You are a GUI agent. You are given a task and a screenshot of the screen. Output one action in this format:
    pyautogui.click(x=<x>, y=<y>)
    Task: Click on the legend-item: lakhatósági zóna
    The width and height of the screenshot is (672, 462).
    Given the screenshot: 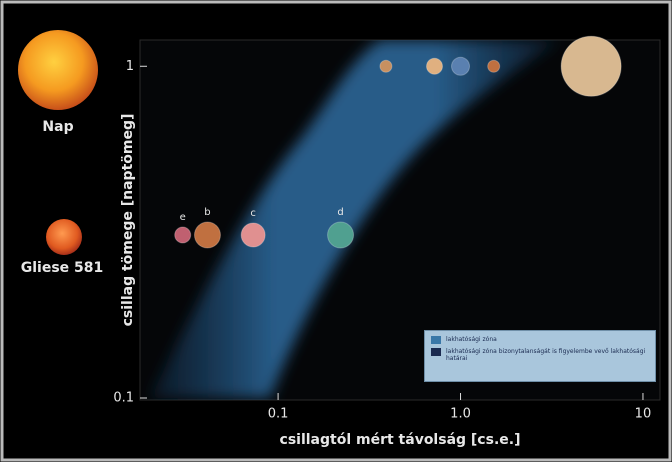 What is the action you would take?
    pyautogui.click(x=540, y=340)
    